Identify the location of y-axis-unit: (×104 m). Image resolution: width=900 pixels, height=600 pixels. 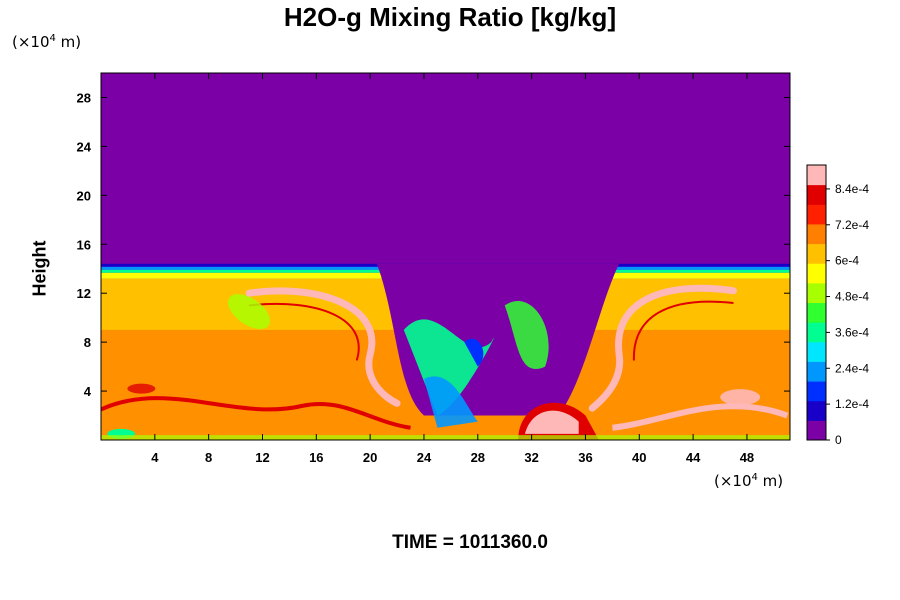
(46, 42).